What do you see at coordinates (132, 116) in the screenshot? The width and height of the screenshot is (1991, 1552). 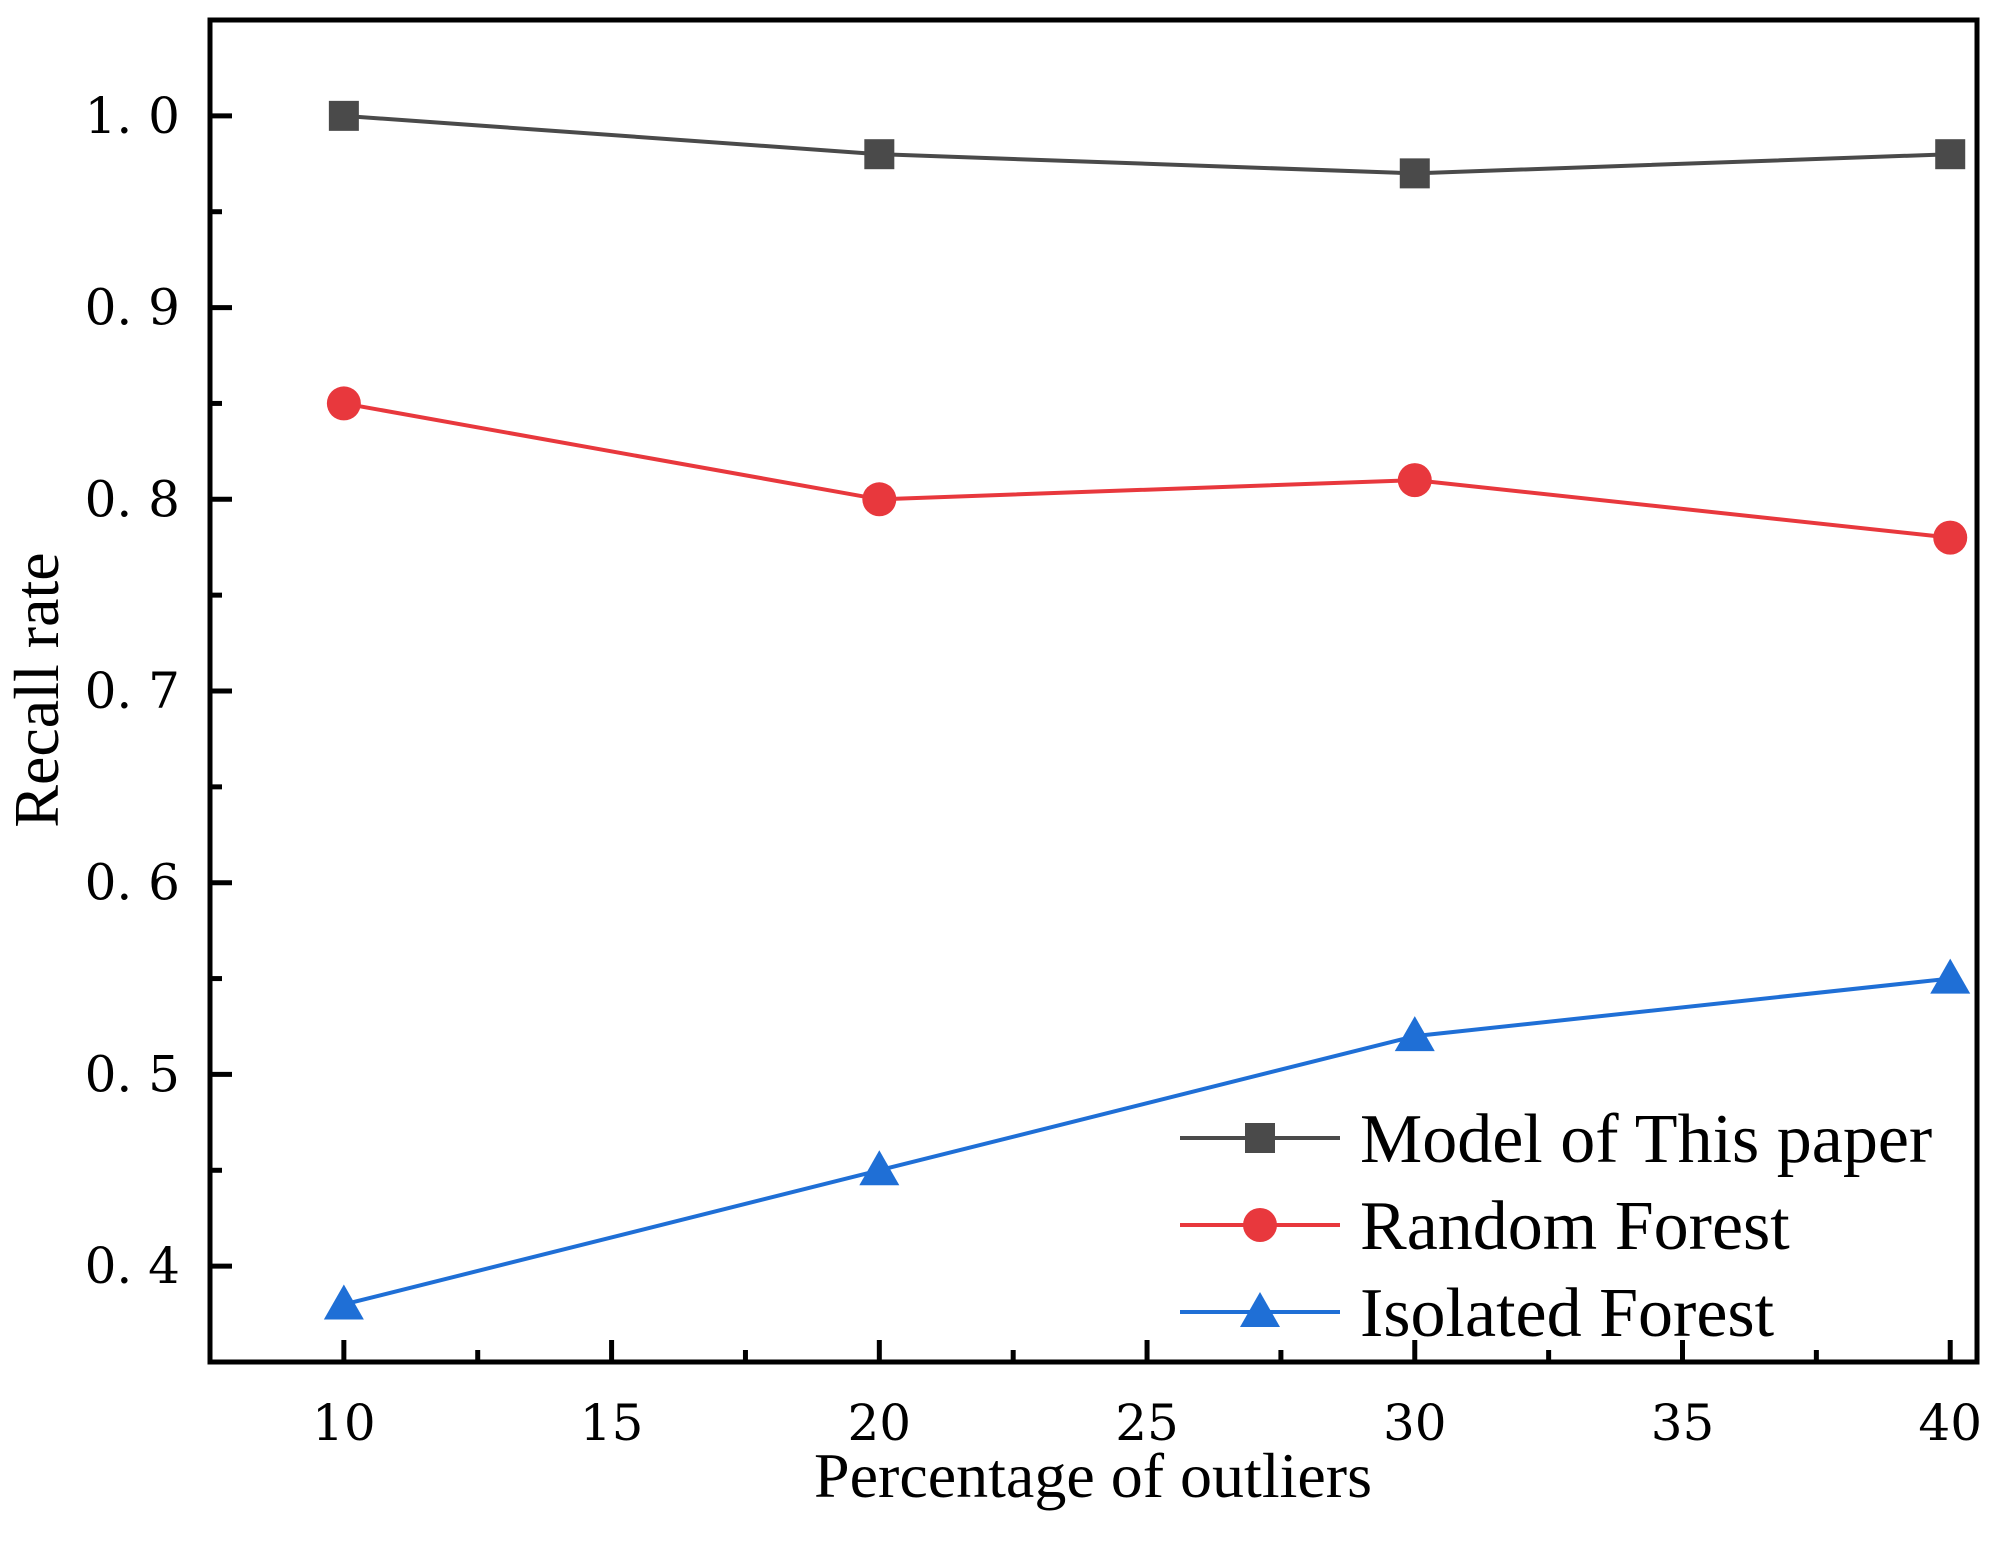 I see `y-tick-label: 1. 0` at bounding box center [132, 116].